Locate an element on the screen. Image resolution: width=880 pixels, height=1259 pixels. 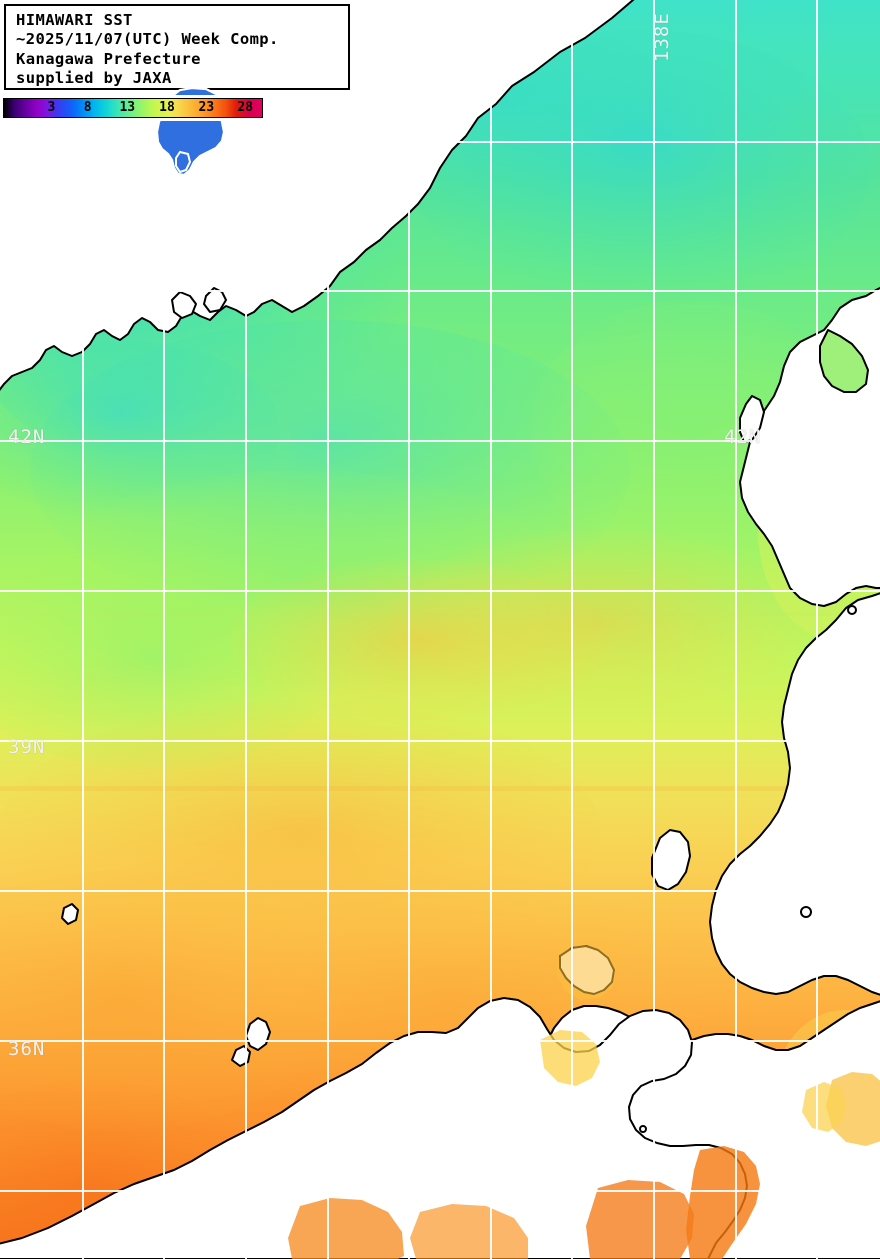
colorbar-tick-13: 13 is located at coordinates (127, 107).